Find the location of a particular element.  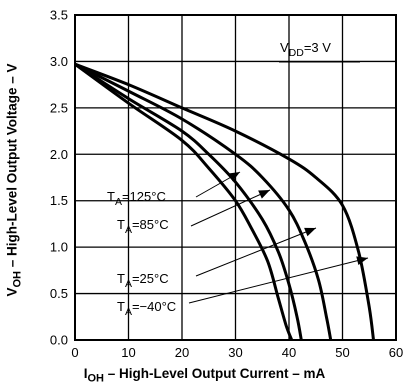

x-tick-label: 0 is located at coordinates (74, 352).